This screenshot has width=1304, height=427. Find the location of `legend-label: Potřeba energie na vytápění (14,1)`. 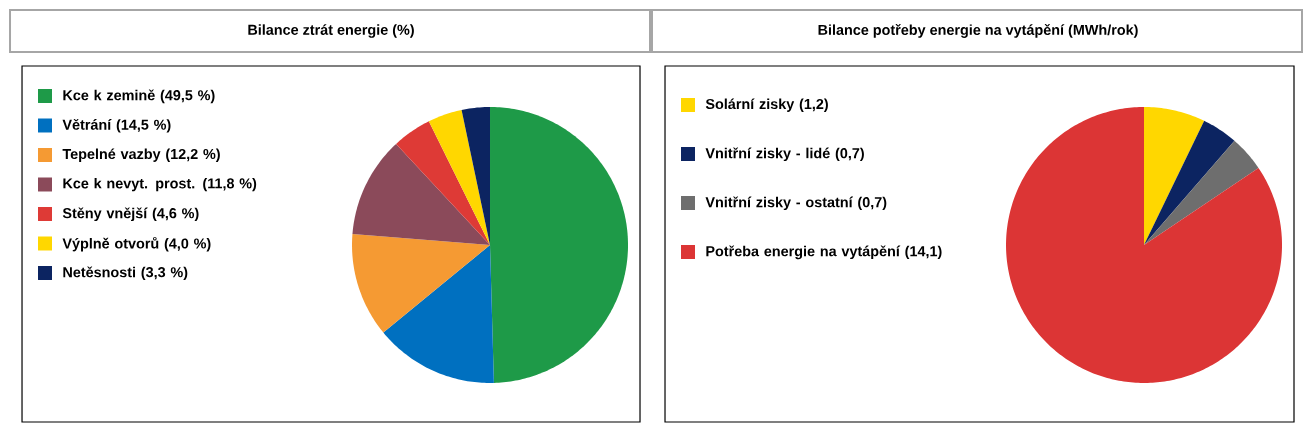

legend-label: Potřeba energie na vytápění (14,1) is located at coordinates (824, 252).